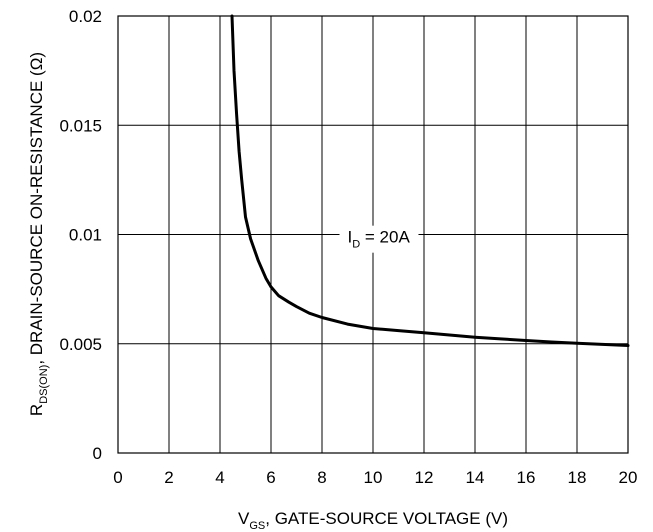 This screenshot has width=653, height=532. I want to click on x-tick-labels: 0 2 4 6 8 10 12 14 16 18 20, so click(375, 477).